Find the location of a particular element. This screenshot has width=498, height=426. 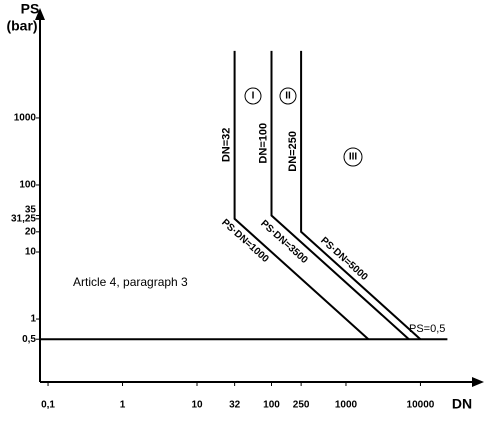

y-arrow is located at coordinates (40, 14).